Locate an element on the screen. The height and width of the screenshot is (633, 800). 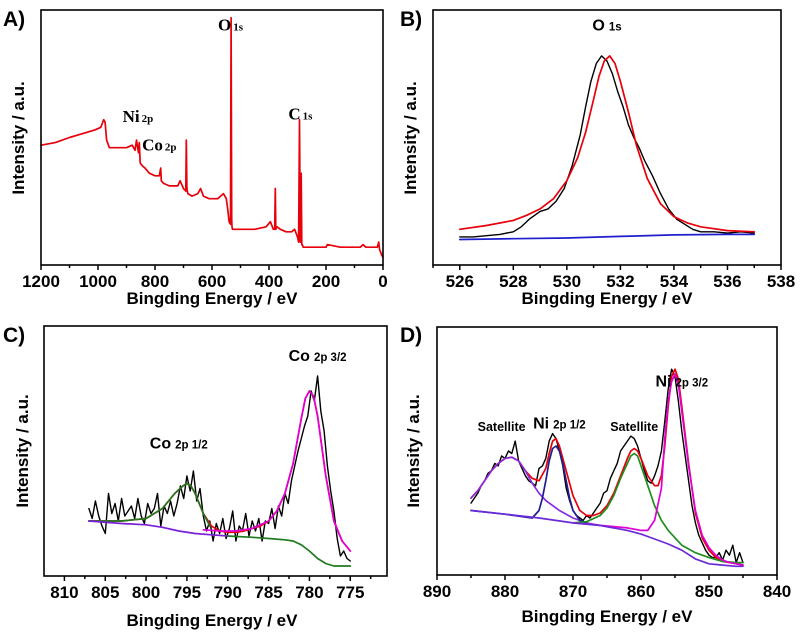
panel-d-series-background is located at coordinates (607, 538).